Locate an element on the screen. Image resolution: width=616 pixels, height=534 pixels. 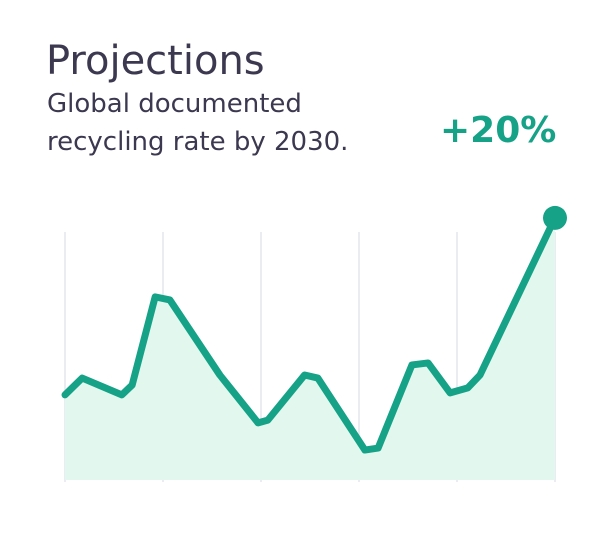
end-point is located at coordinates (555, 217).